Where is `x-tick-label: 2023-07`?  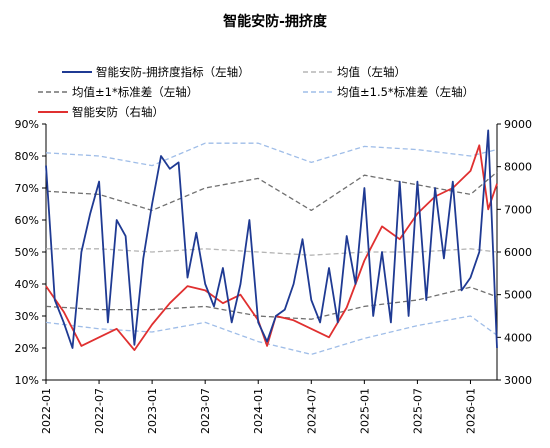 x-tick-label: 2023-07 is located at coordinates (205, 411).